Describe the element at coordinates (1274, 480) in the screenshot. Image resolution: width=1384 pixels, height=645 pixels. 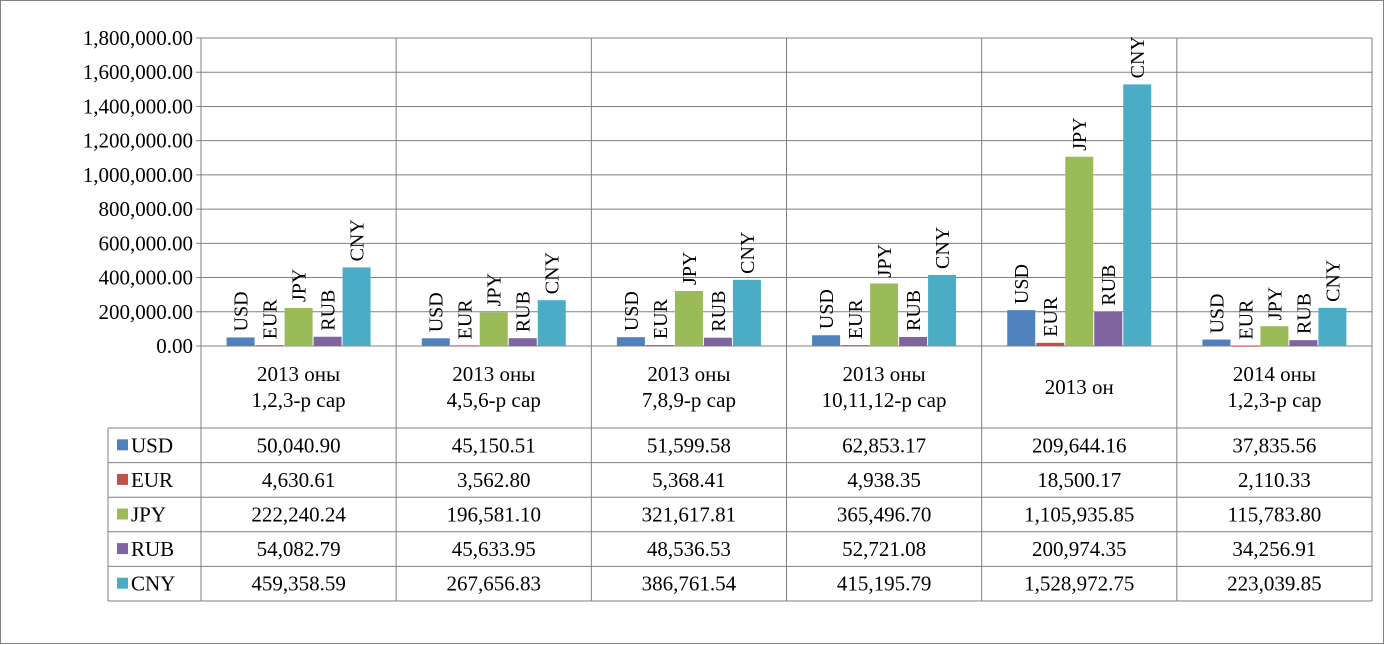
I see `table-cell-eur: 2,110.33` at that location.